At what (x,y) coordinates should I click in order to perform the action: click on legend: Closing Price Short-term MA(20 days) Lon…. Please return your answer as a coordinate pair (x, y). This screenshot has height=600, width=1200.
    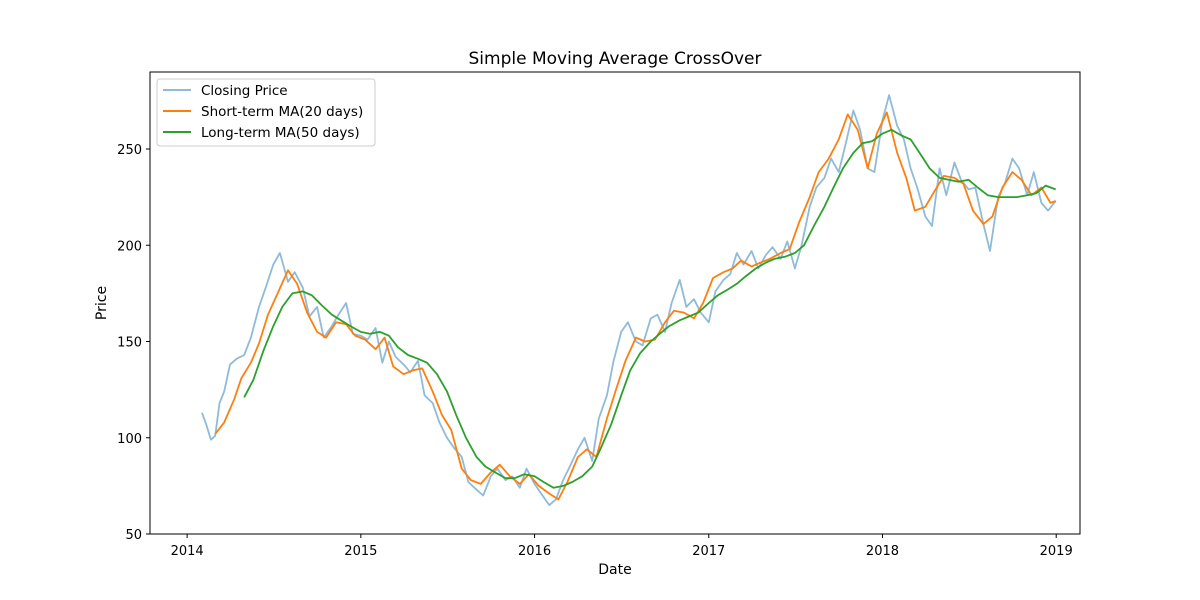
    Looking at the image, I should click on (266, 112).